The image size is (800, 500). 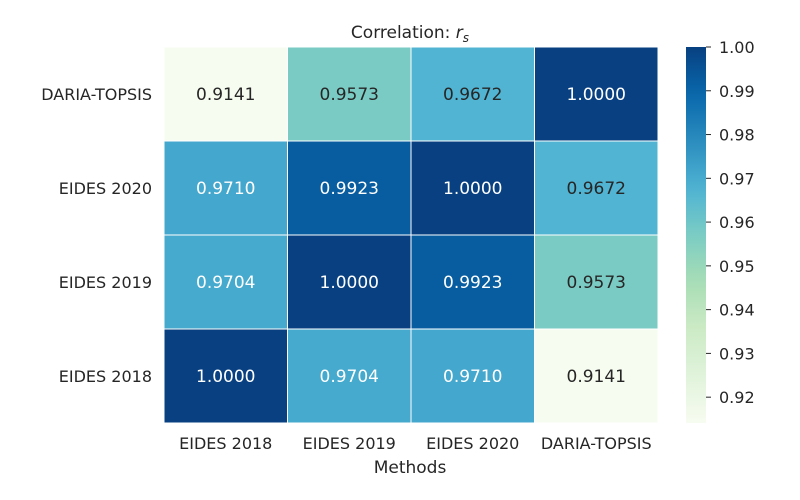 What do you see at coordinates (737, 222) in the screenshot?
I see `colorbar-tick-label: 0.96` at bounding box center [737, 222].